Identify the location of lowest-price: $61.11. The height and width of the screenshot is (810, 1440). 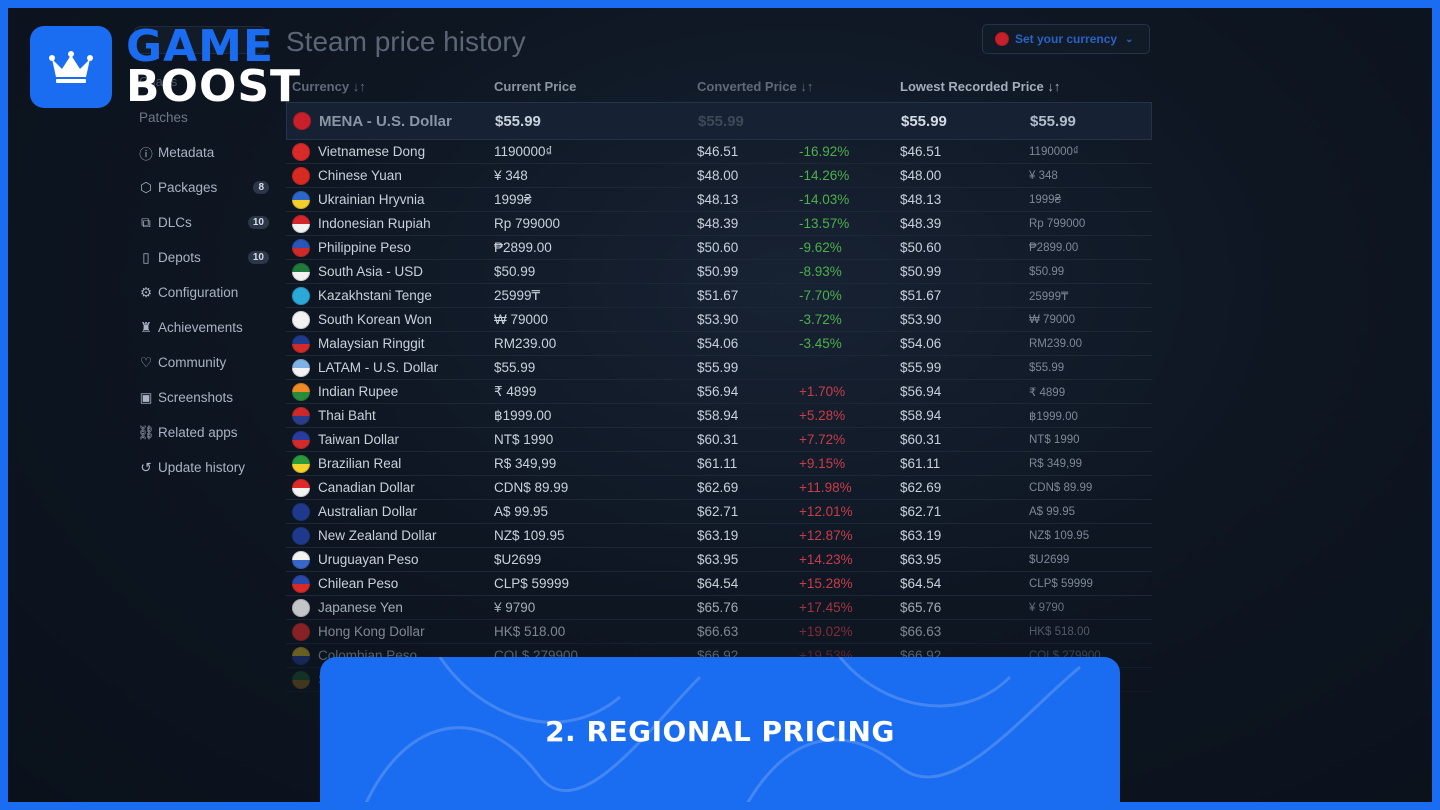
(920, 463).